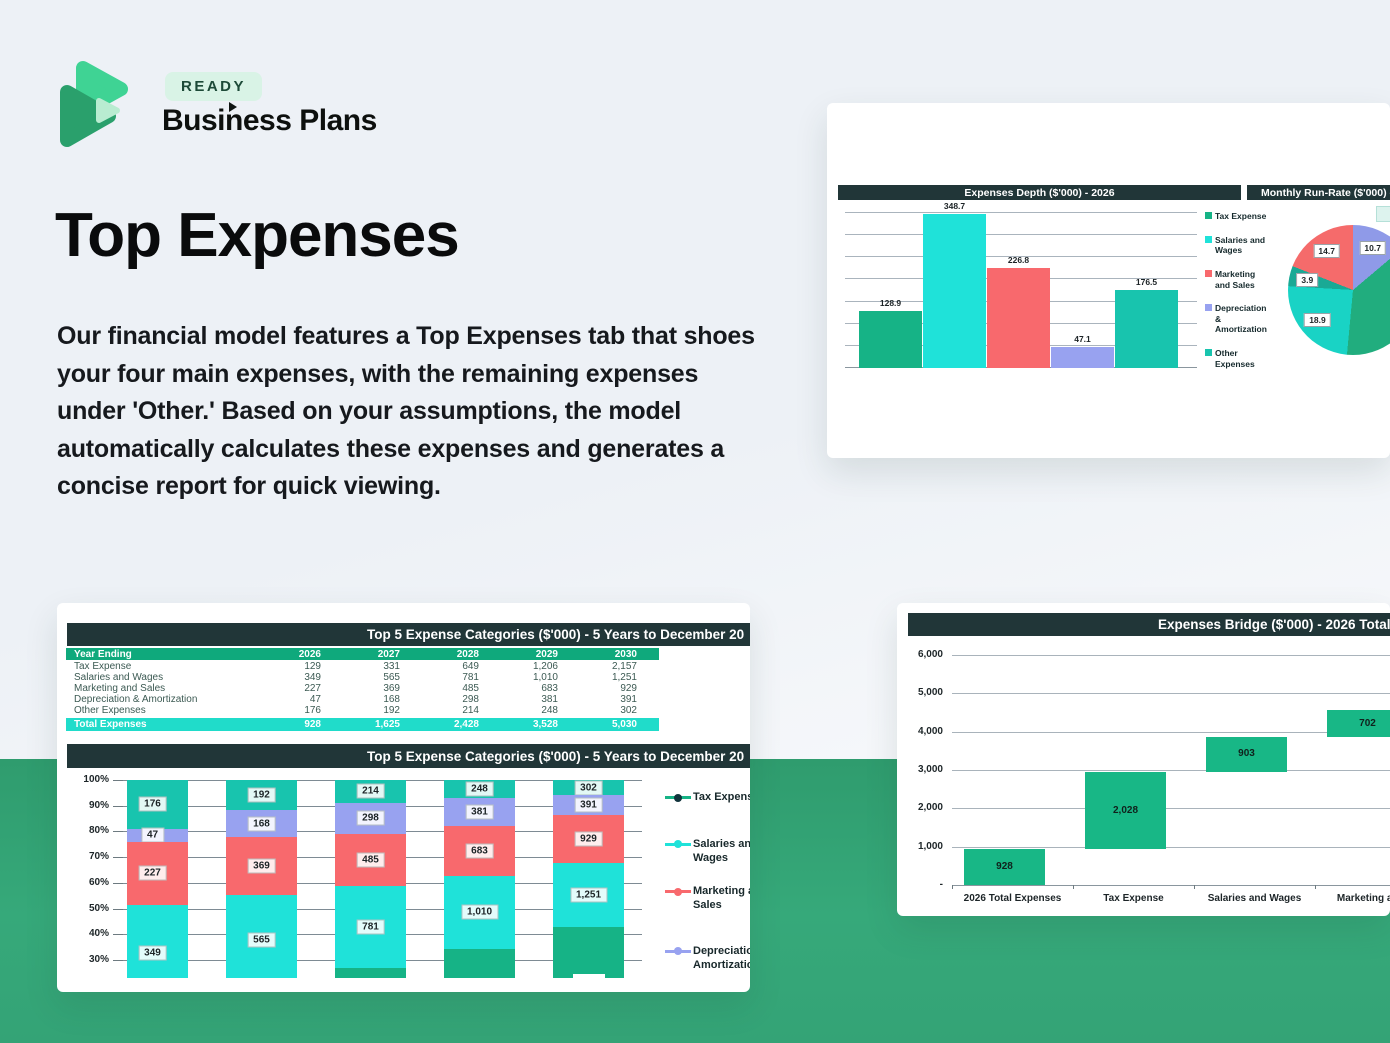 This screenshot has width=1390, height=1043. What do you see at coordinates (1307, 279) in the screenshot?
I see `pie-slice-value: 3.9` at bounding box center [1307, 279].